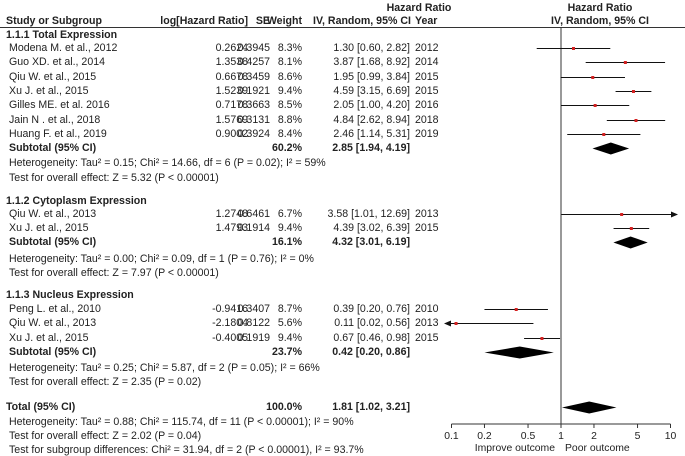 This screenshot has height=456, width=685. I want to click on study-se: 0.8122, so click(253, 323).